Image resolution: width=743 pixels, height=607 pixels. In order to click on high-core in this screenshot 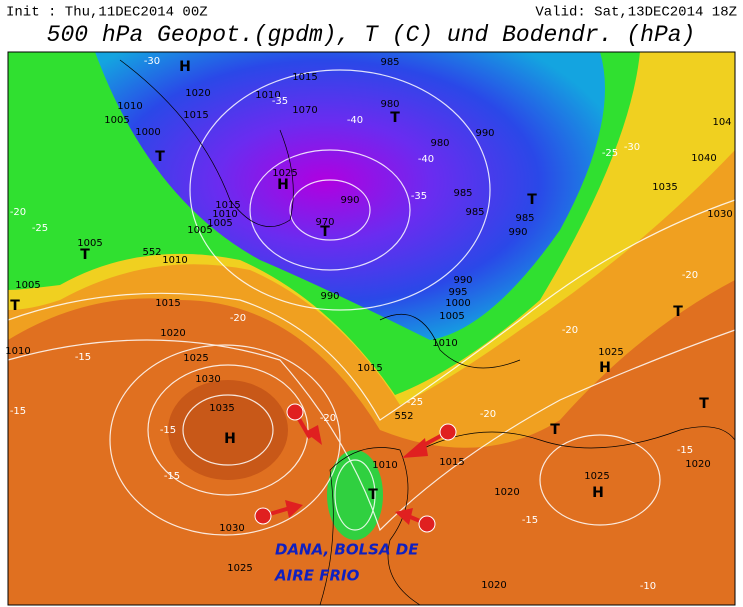, I will do `click(228, 430)`.